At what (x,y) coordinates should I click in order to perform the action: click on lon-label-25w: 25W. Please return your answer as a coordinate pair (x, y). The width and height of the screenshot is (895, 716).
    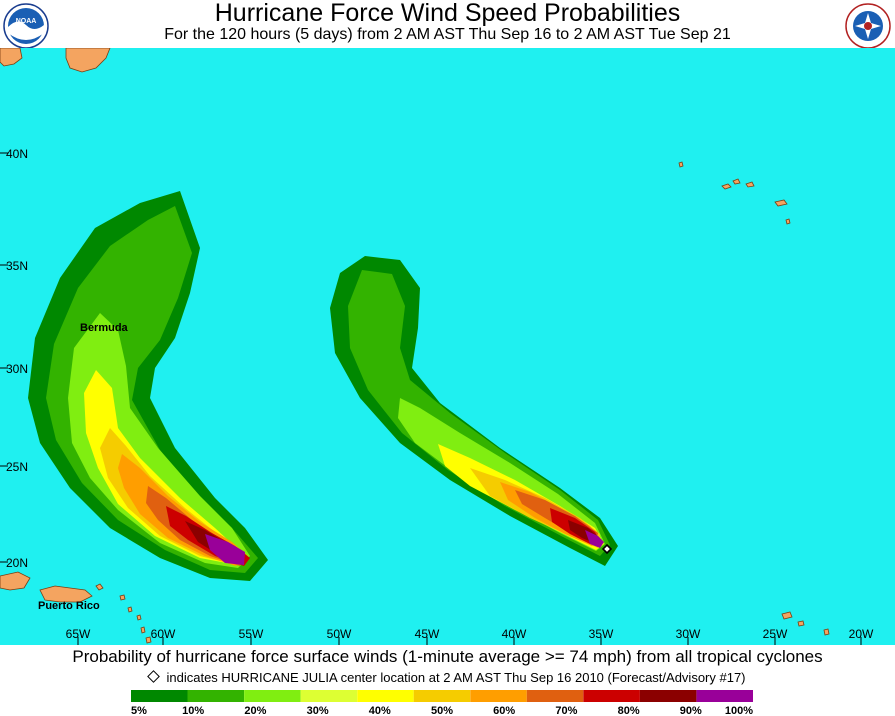
    Looking at the image, I should click on (775, 634).